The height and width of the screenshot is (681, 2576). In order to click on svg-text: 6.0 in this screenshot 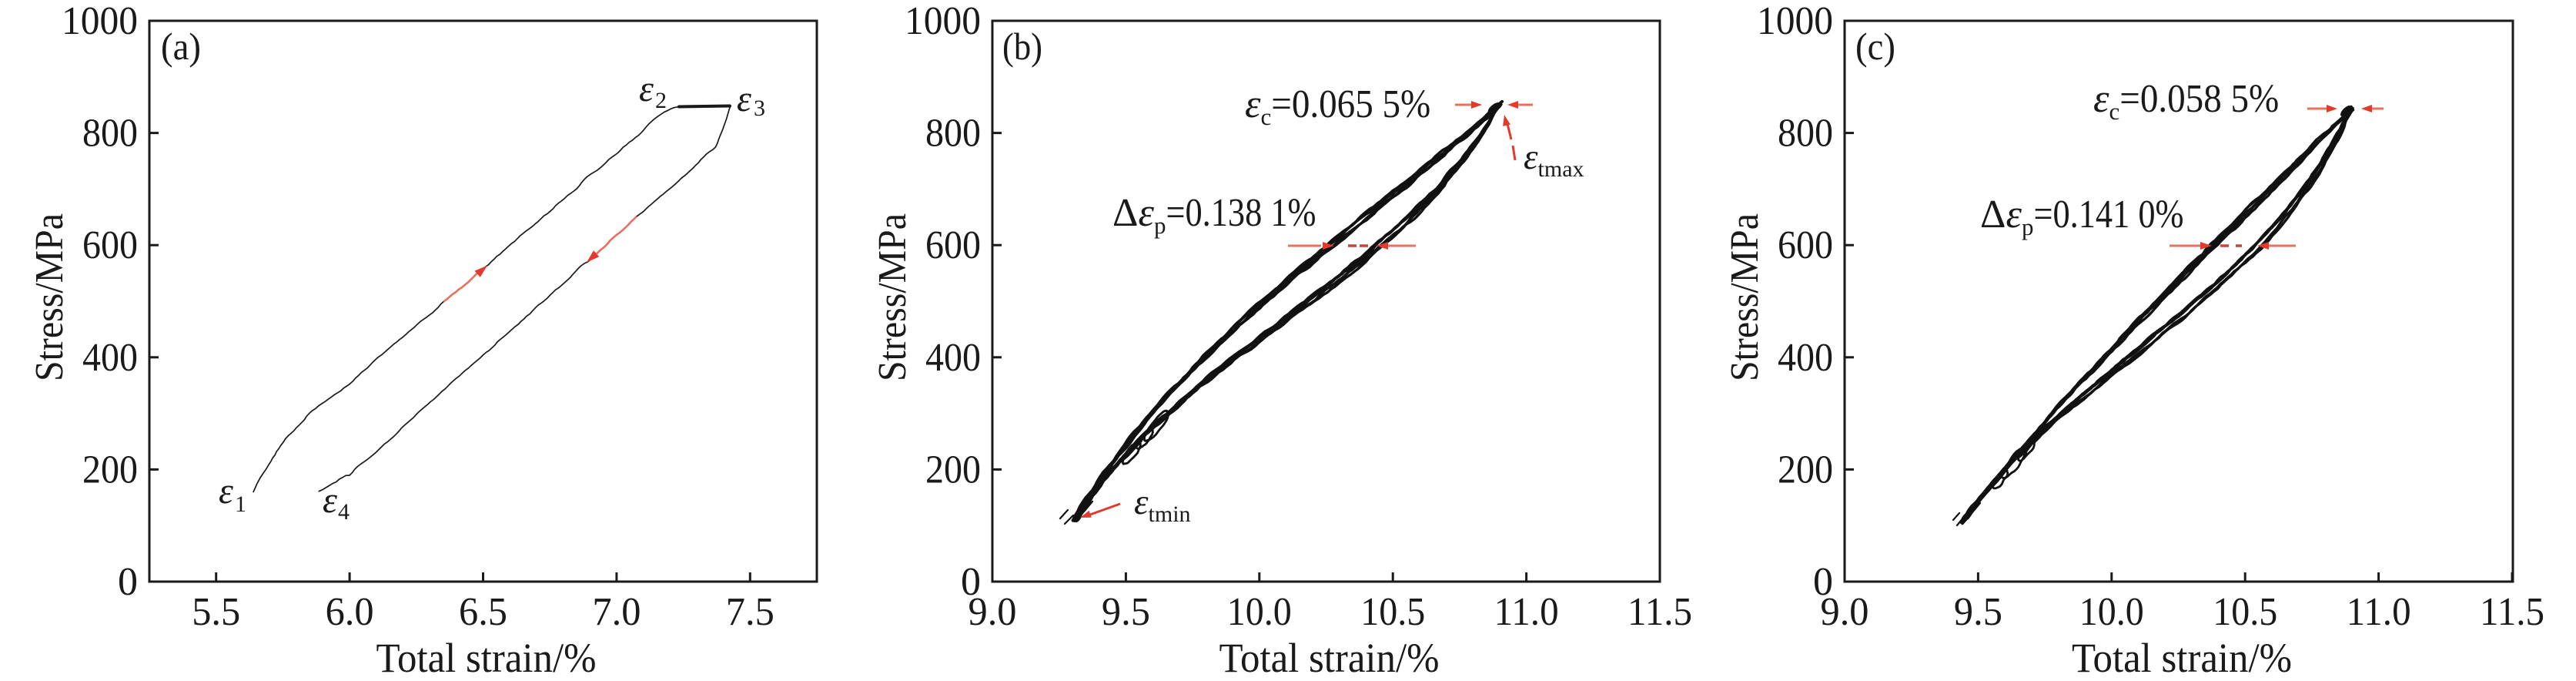, I will do `click(350, 612)`.